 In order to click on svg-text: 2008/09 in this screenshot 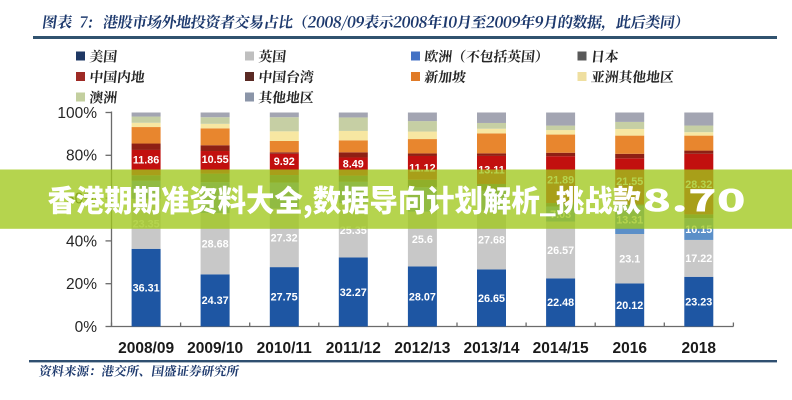, I will do `click(146, 348)`.